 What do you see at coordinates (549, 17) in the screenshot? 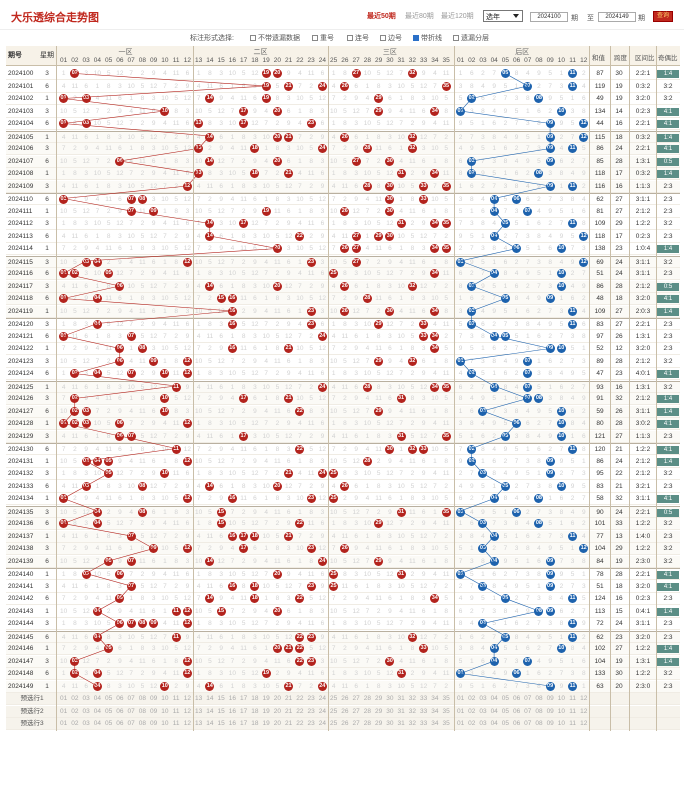
I see `start-issue-input: 2024100` at bounding box center [549, 17].